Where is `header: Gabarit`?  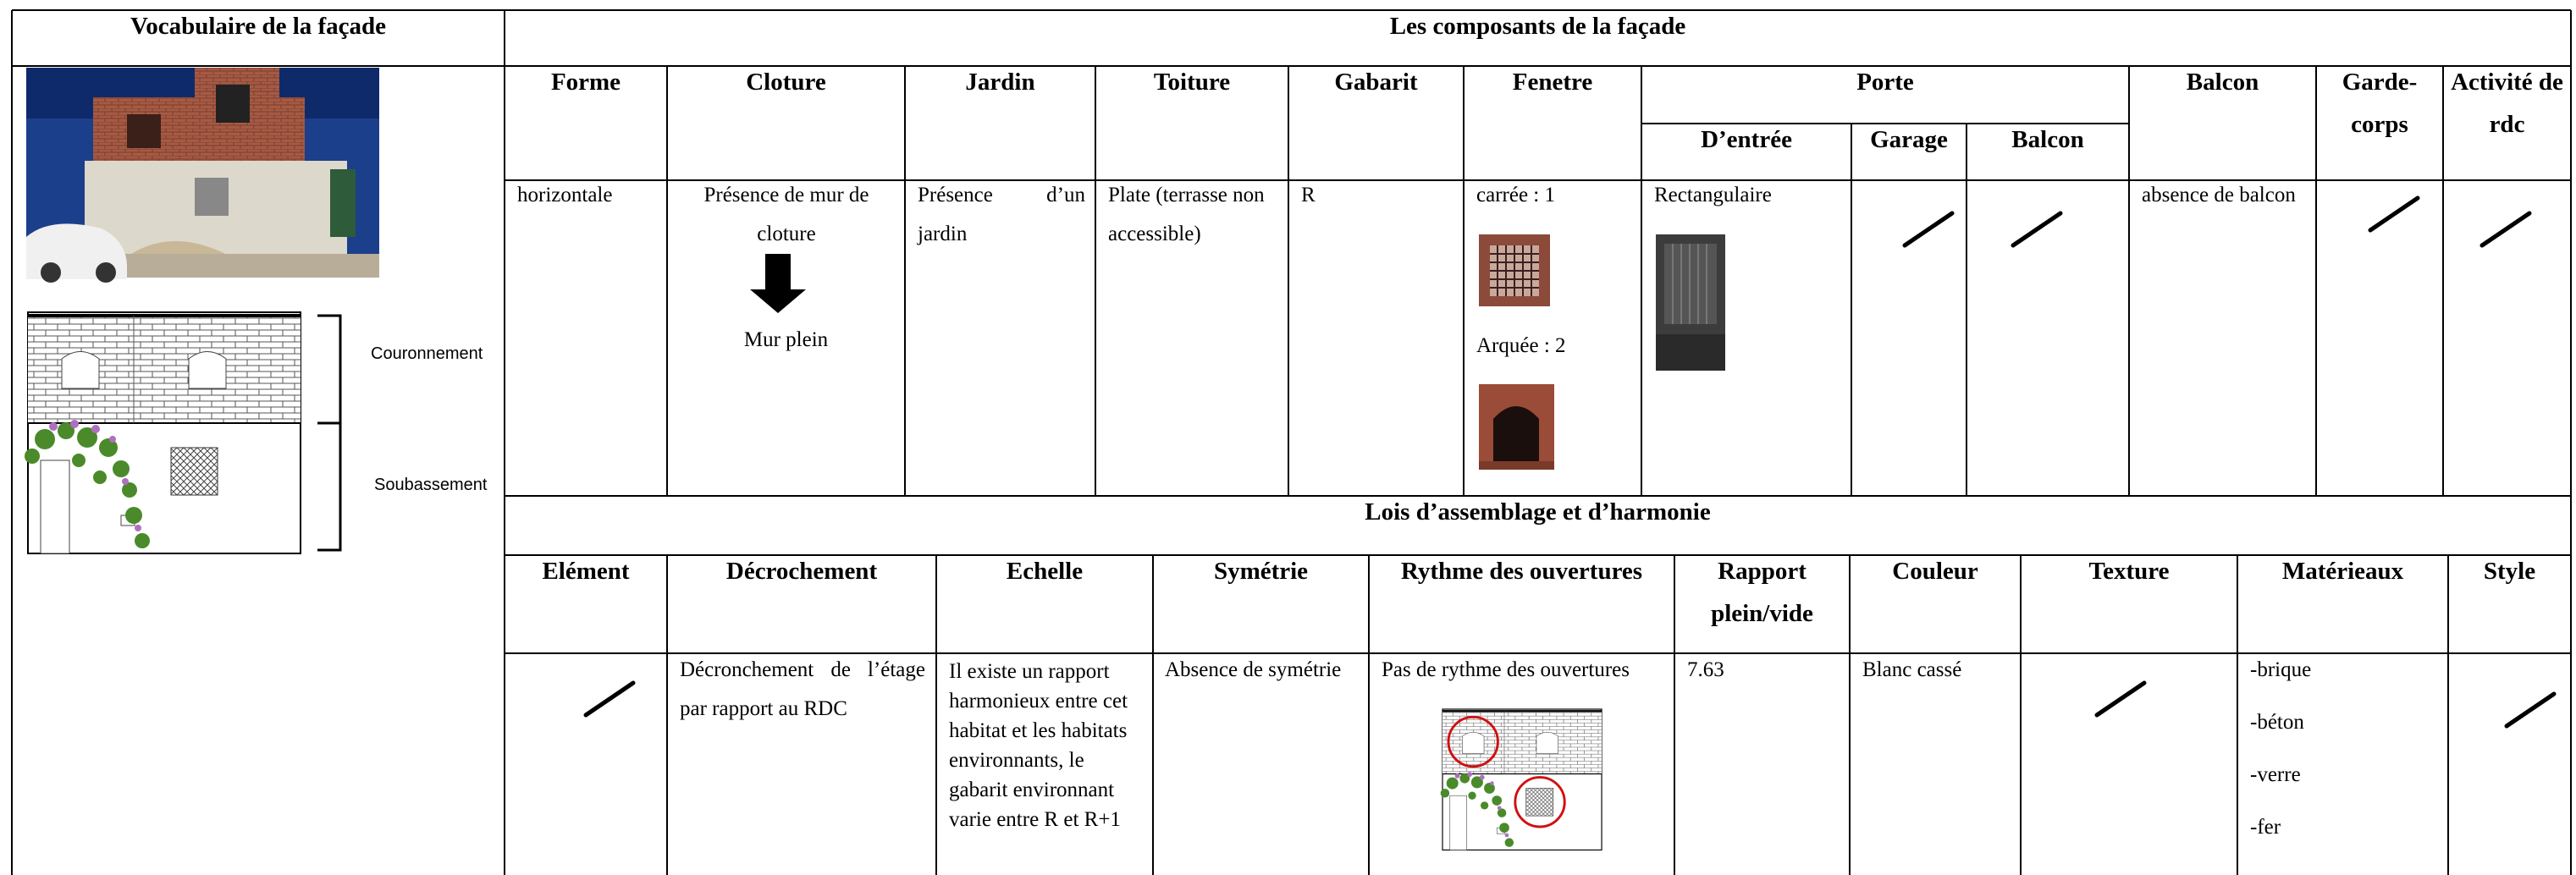
header: Gabarit is located at coordinates (1376, 82).